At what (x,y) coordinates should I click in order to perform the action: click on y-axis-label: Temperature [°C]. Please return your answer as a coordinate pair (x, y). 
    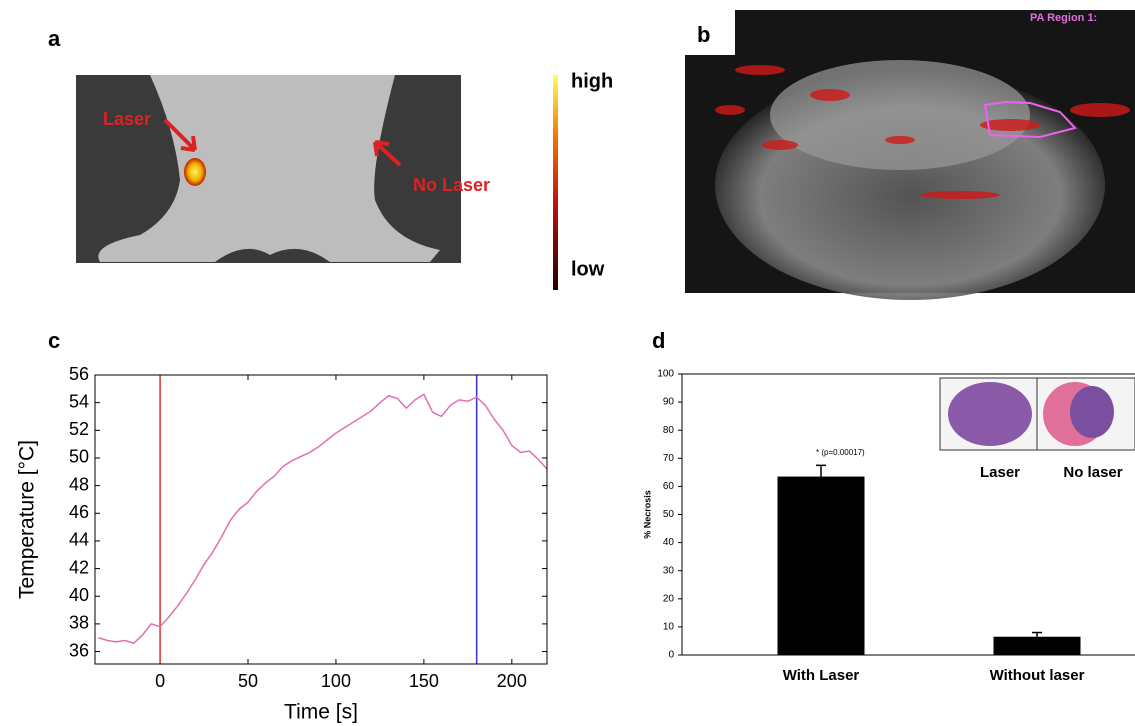
    Looking at the image, I should click on (27, 519).